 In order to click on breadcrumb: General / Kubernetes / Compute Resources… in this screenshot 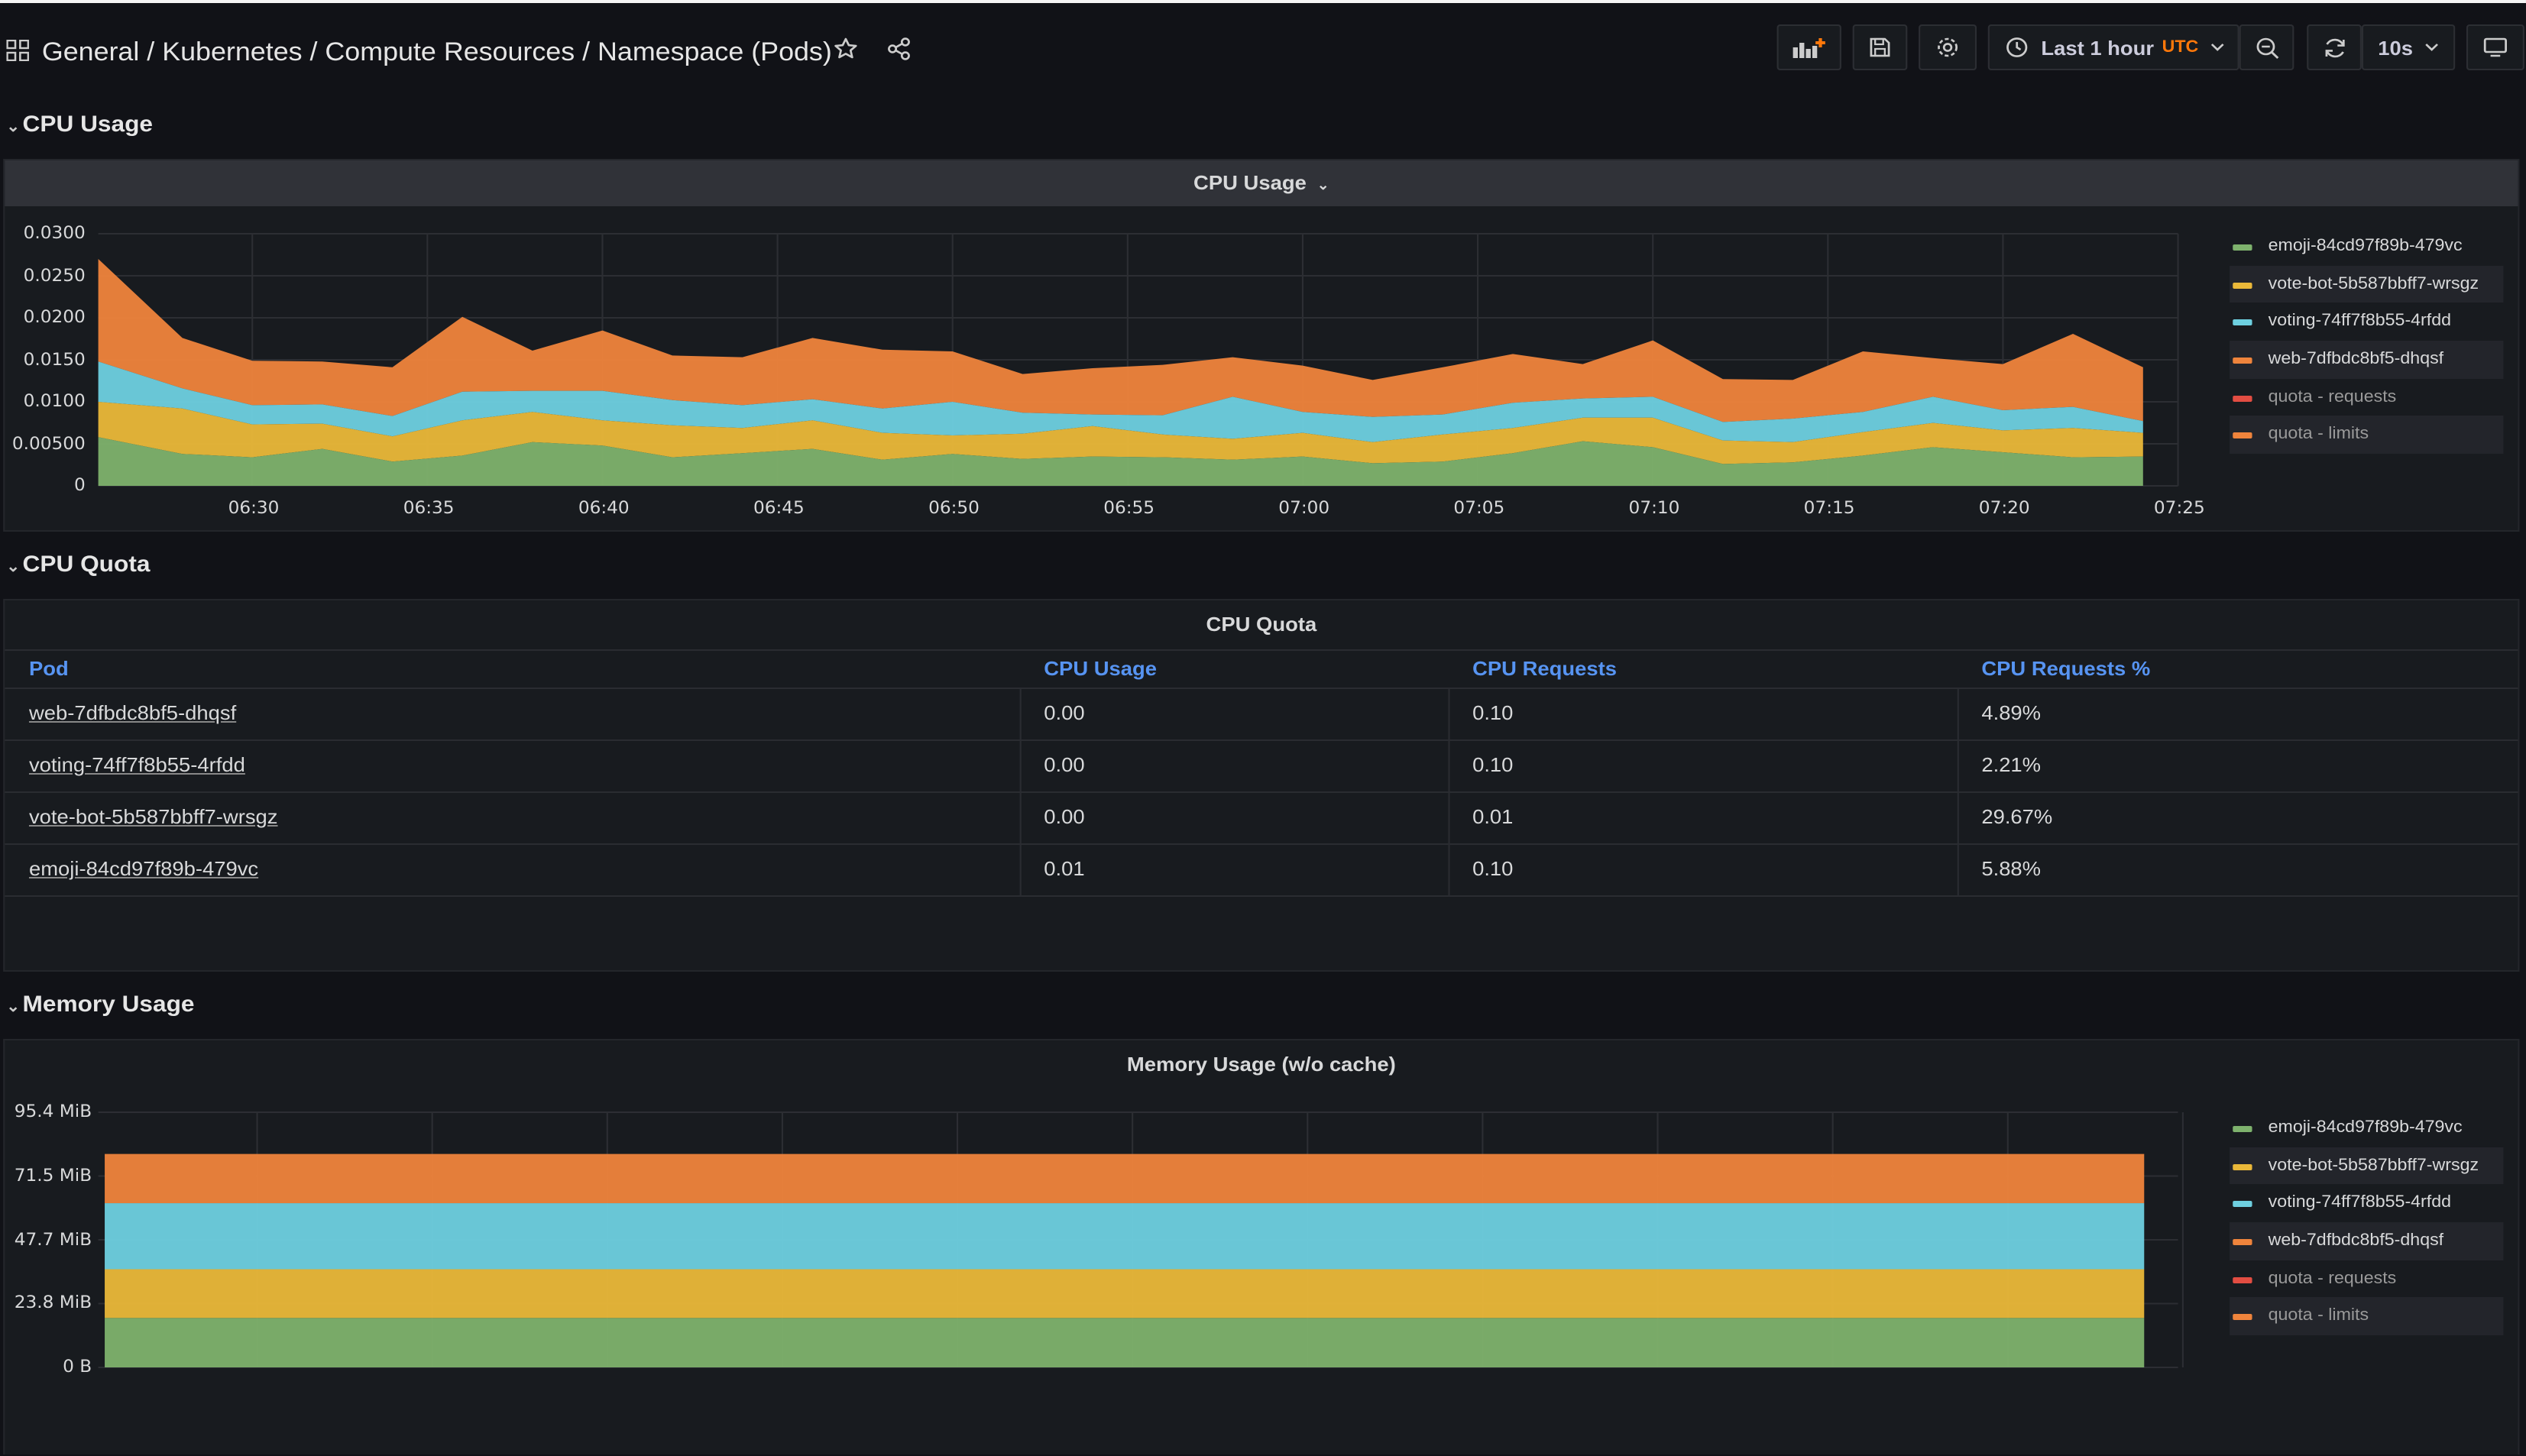, I will do `click(437, 52)`.